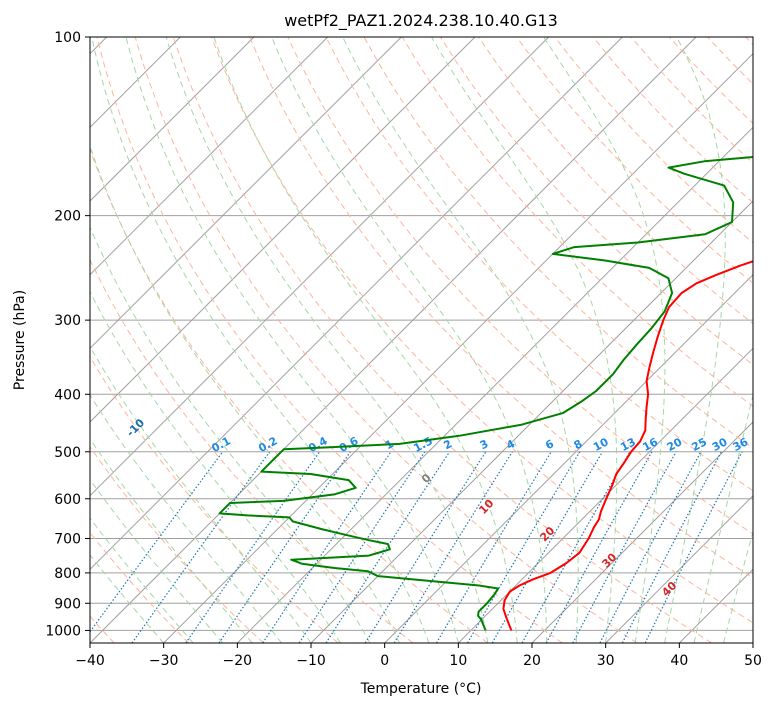 The width and height of the screenshot is (775, 708). Describe the element at coordinates (601, 444) in the screenshot. I see `mixing-ratio-label: 10` at that location.